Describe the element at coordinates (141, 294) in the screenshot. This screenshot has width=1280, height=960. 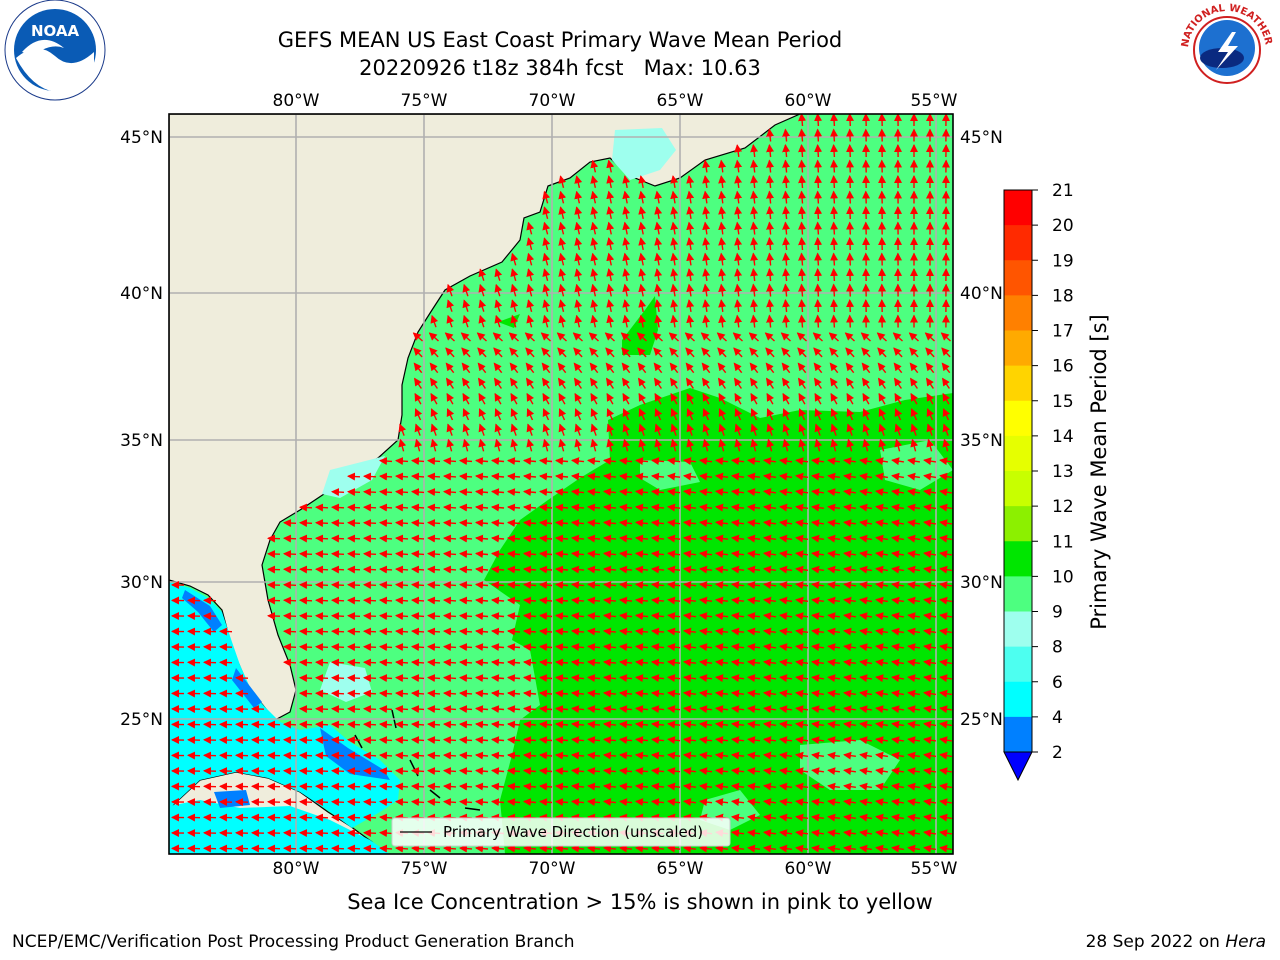
I see `lat-label: 40°N` at that location.